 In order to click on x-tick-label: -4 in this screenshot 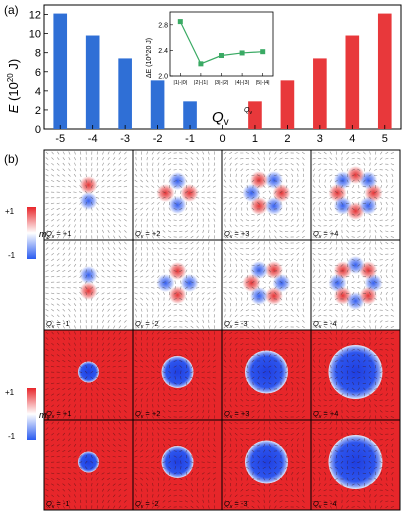, I will do `click(93, 139)`.